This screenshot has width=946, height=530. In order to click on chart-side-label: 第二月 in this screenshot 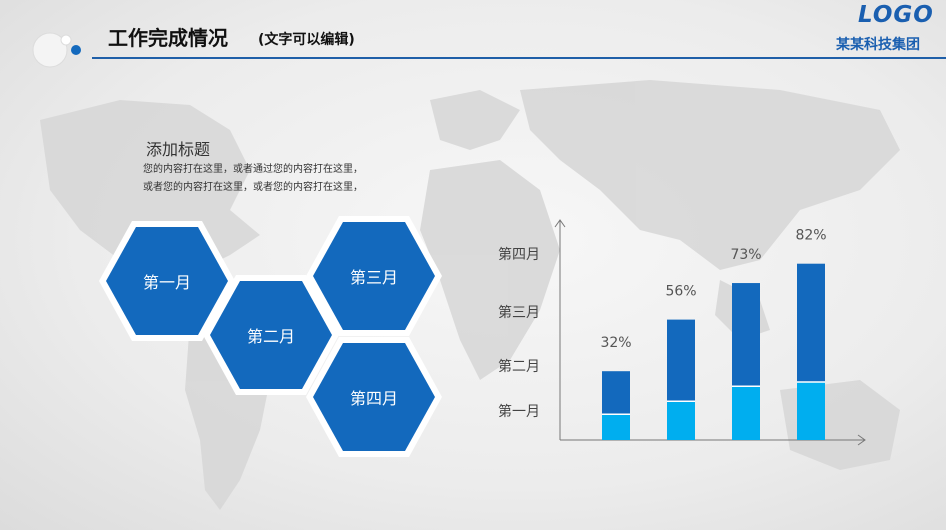, I will do `click(519, 367)`.